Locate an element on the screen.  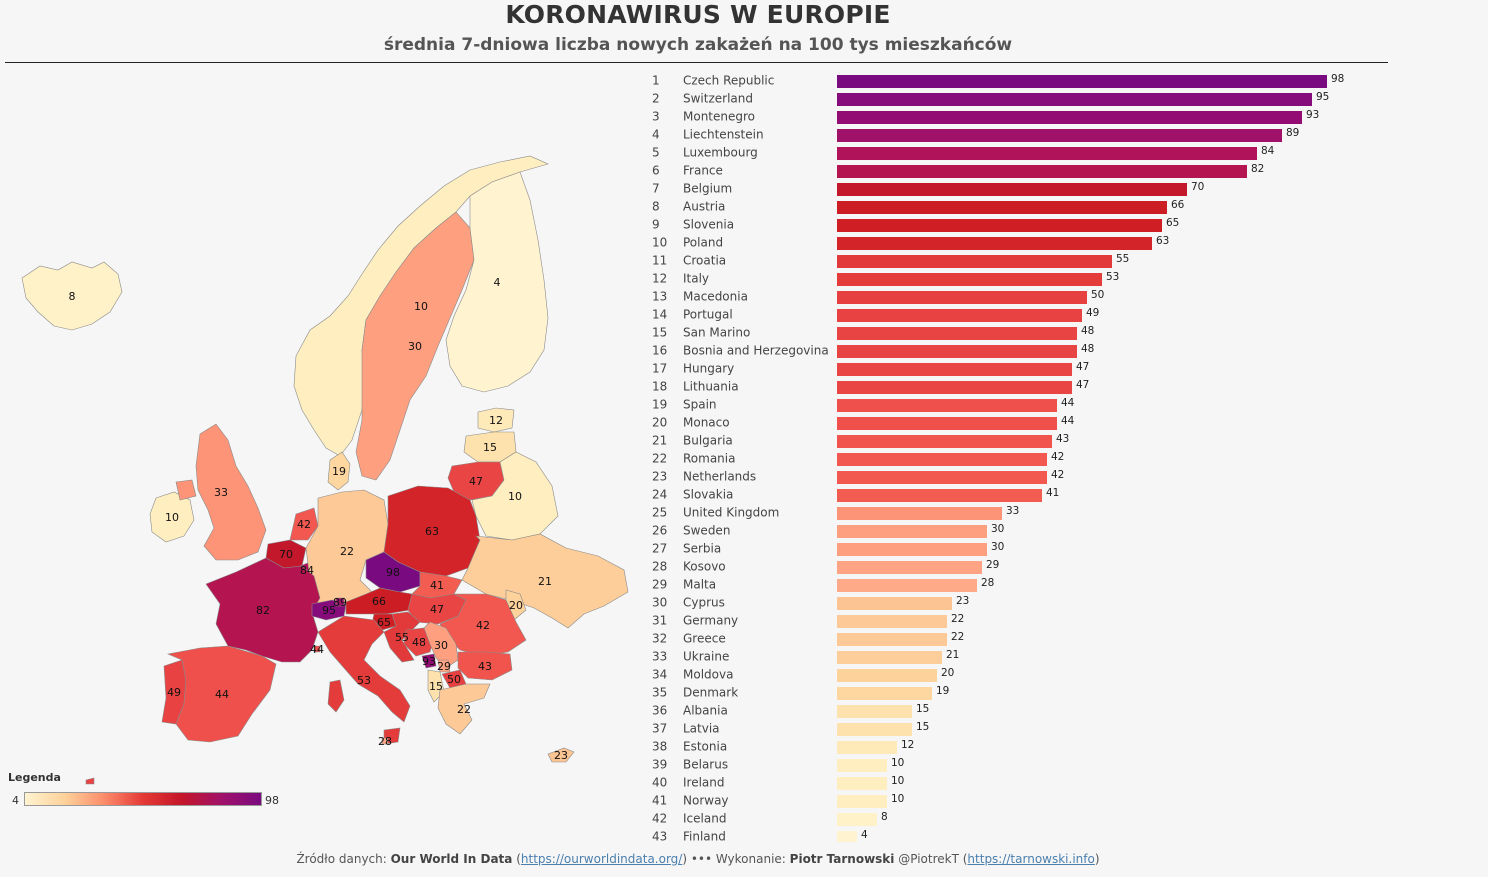
footer-source-link: https://ourworldindata.org/ is located at coordinates (601, 859).